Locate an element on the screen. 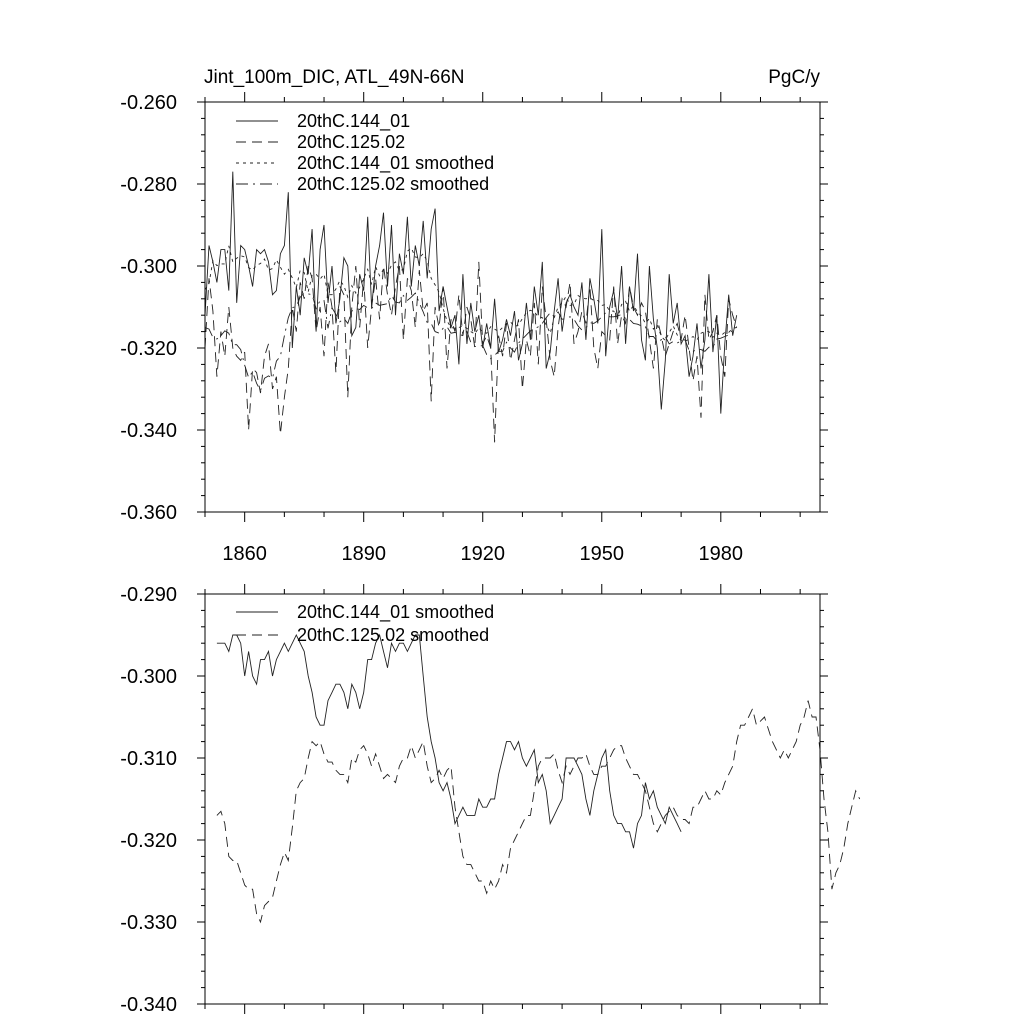 The width and height of the screenshot is (1024, 1024). x-tick-label: 1980 is located at coordinates (721, 554).